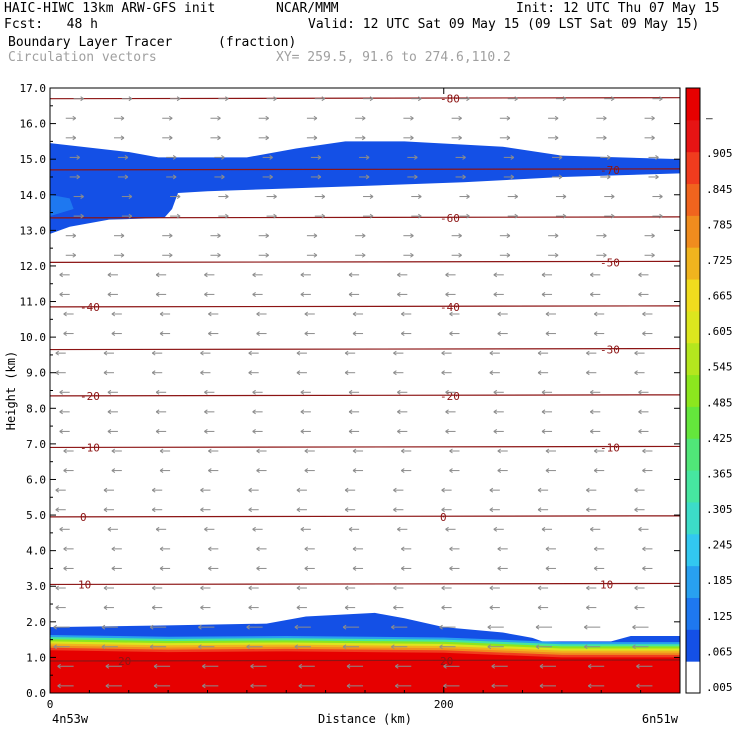 This screenshot has height=740, width=740. I want to click on y-tick-label: 6.0, so click(36, 479).